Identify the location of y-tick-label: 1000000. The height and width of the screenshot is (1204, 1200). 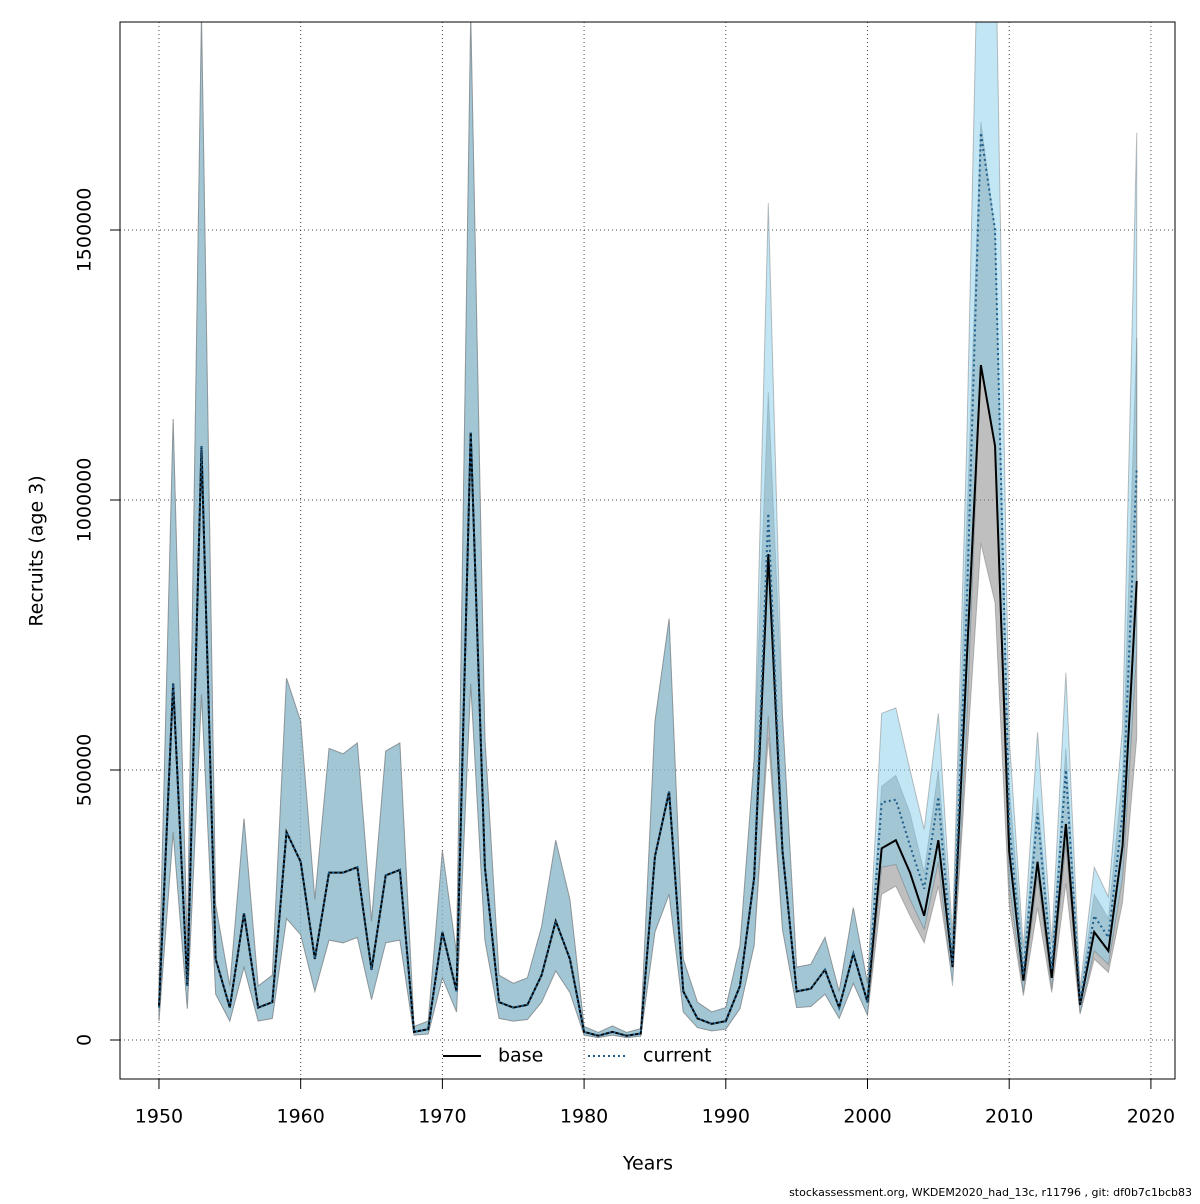
(85, 500).